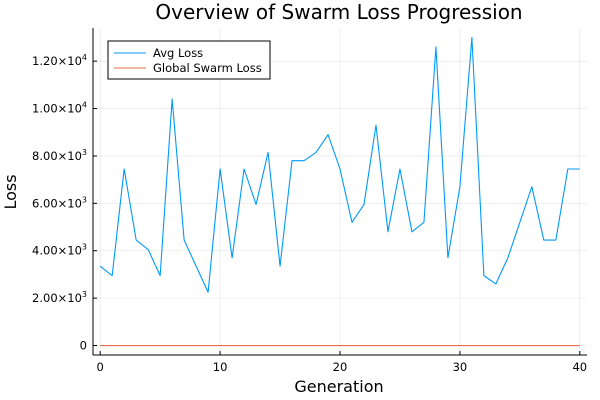 The height and width of the screenshot is (400, 600). Describe the element at coordinates (59, 297) in the screenshot. I see `y-tick-label: 2.00×10³` at that location.